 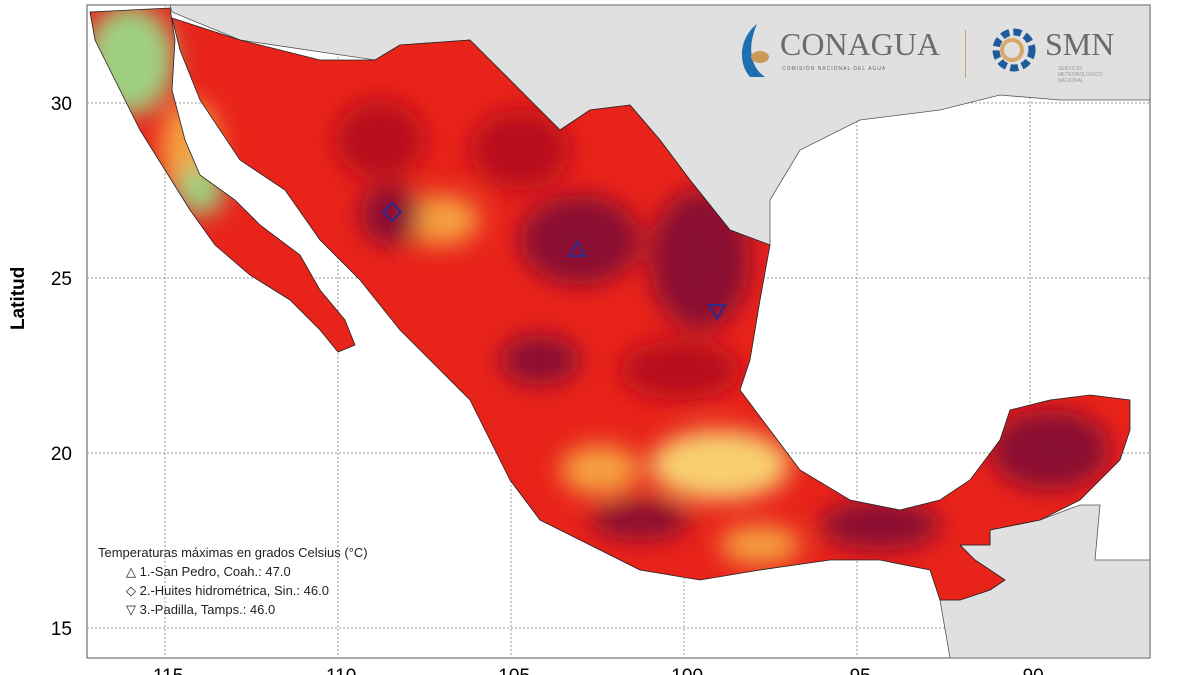 What do you see at coordinates (684, 670) in the screenshot?
I see `lon-tick-label: -100` at bounding box center [684, 670].